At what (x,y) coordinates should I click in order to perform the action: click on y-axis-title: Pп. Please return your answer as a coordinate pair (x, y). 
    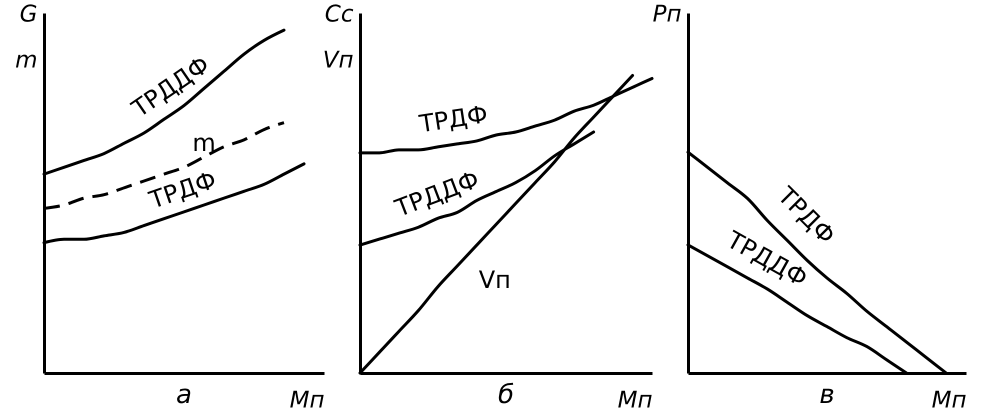
    Looking at the image, I should click on (667, 15).